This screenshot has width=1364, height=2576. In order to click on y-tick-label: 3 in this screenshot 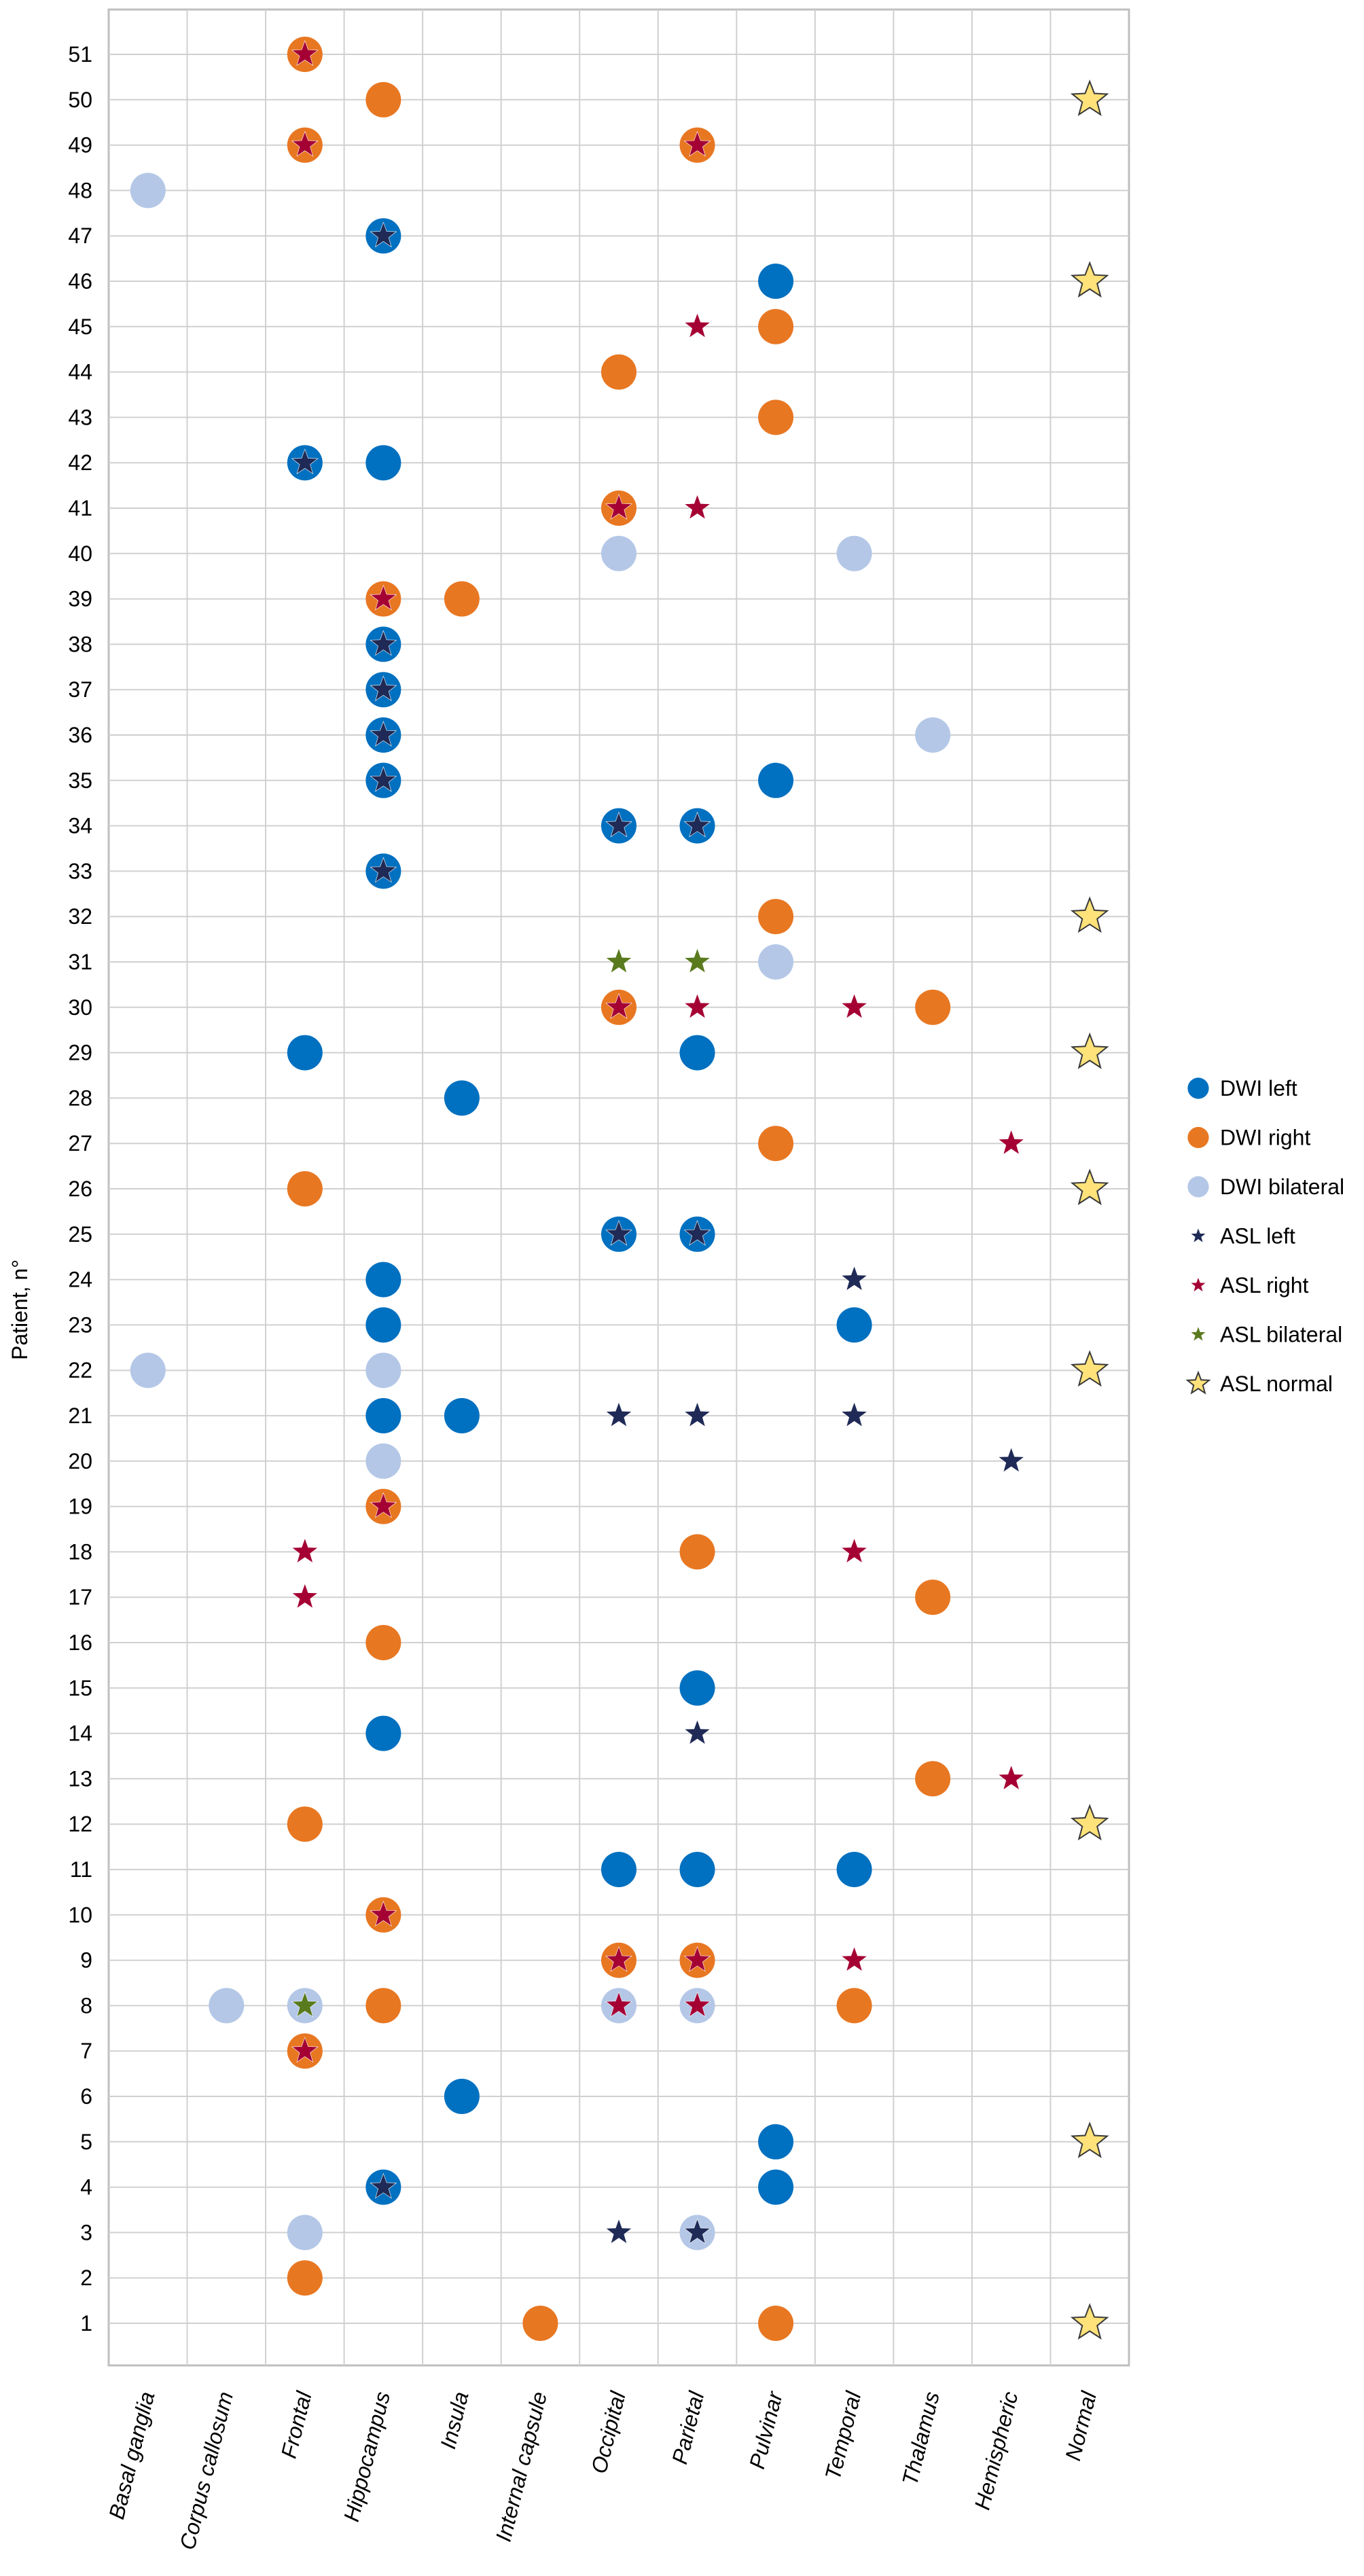, I will do `click(86, 2232)`.